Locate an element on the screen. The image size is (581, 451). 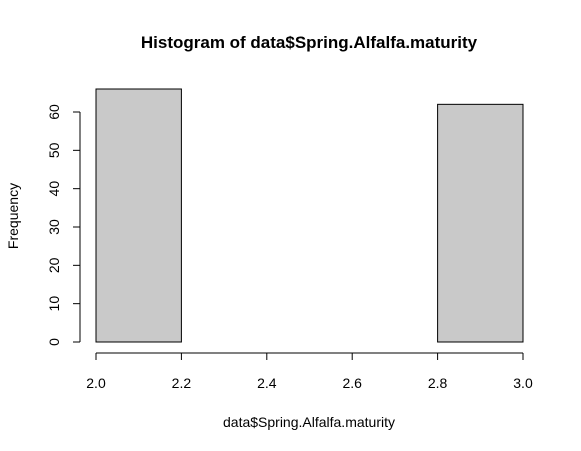
x-axis: 2.0 2.2 2.4 2.6 2.8 3.0 is located at coordinates (309, 371).